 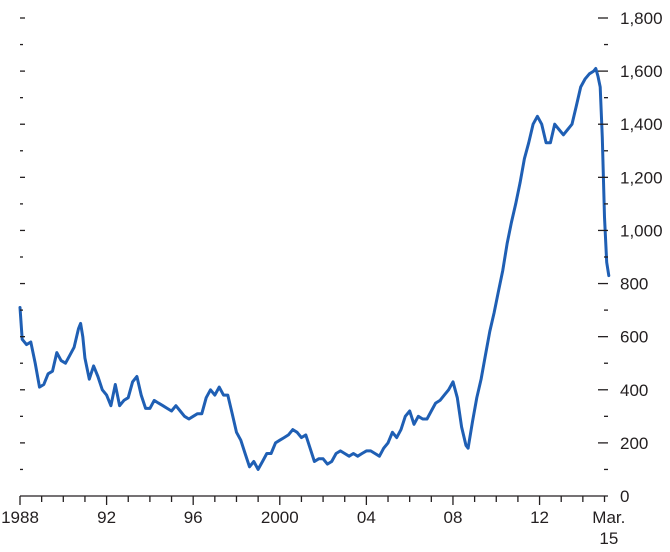 What do you see at coordinates (624, 496) in the screenshot?
I see `y-tick-label: 0` at bounding box center [624, 496].